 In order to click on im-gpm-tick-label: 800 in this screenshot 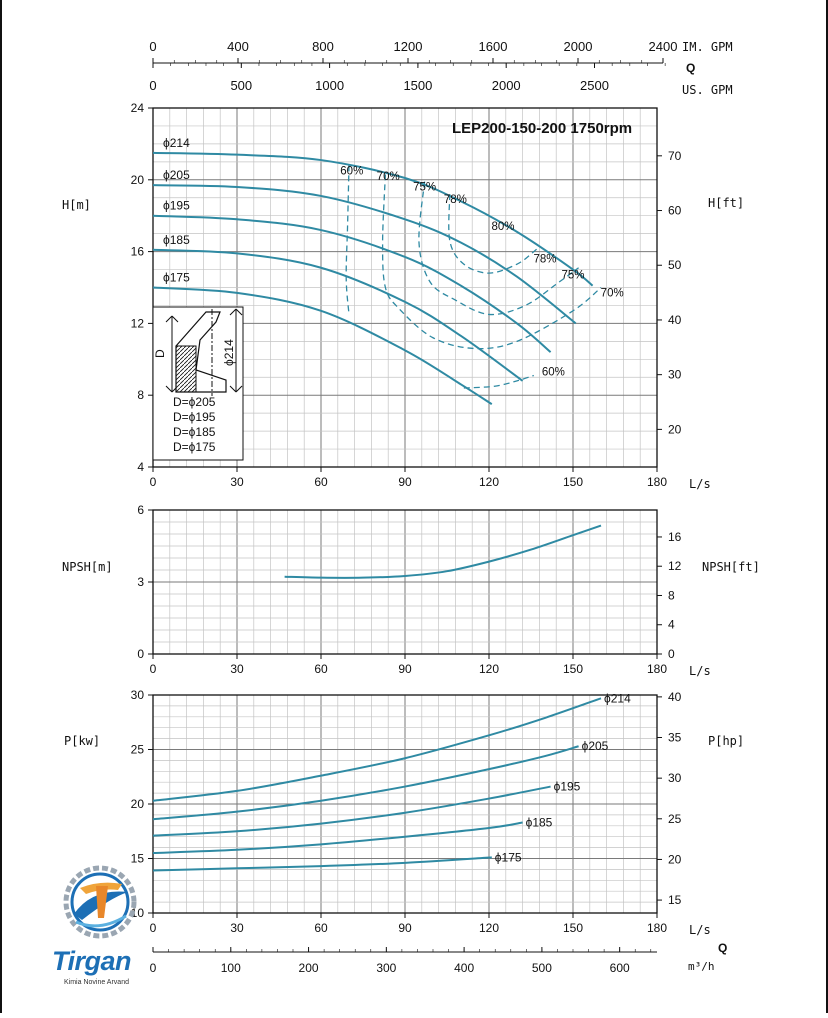, I will do `click(323, 46)`.